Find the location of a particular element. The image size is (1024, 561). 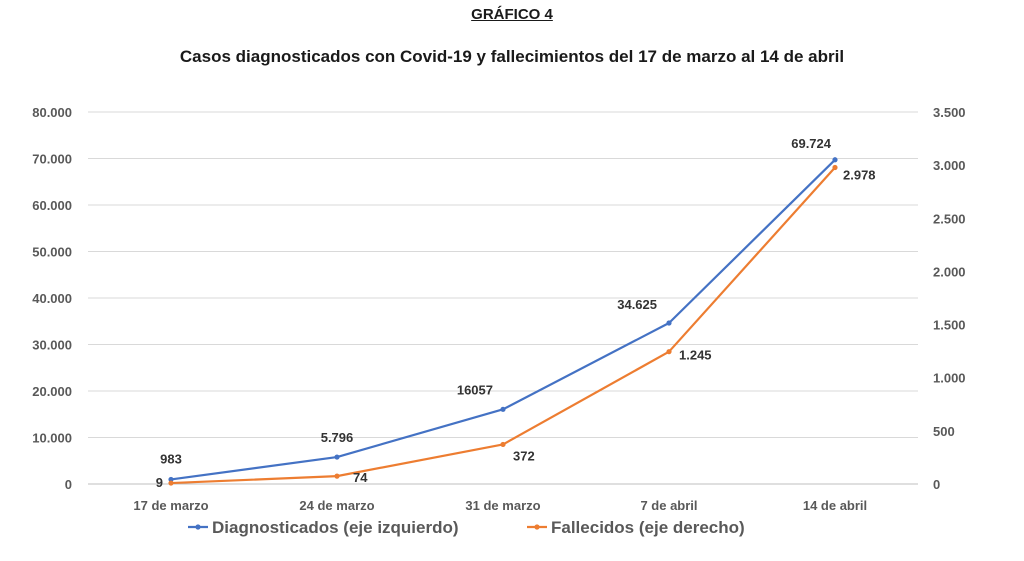

data-label: 1.245 is located at coordinates (695, 355).